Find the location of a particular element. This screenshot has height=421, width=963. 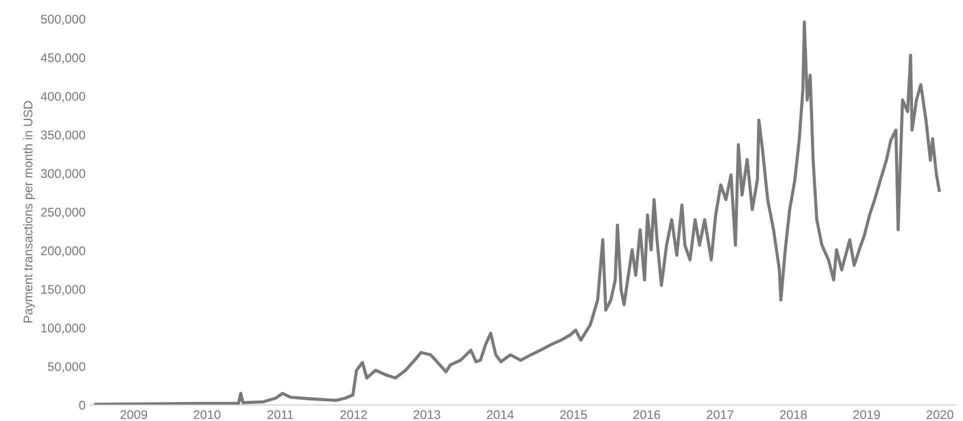

x-tick-label: 2016 is located at coordinates (646, 415).